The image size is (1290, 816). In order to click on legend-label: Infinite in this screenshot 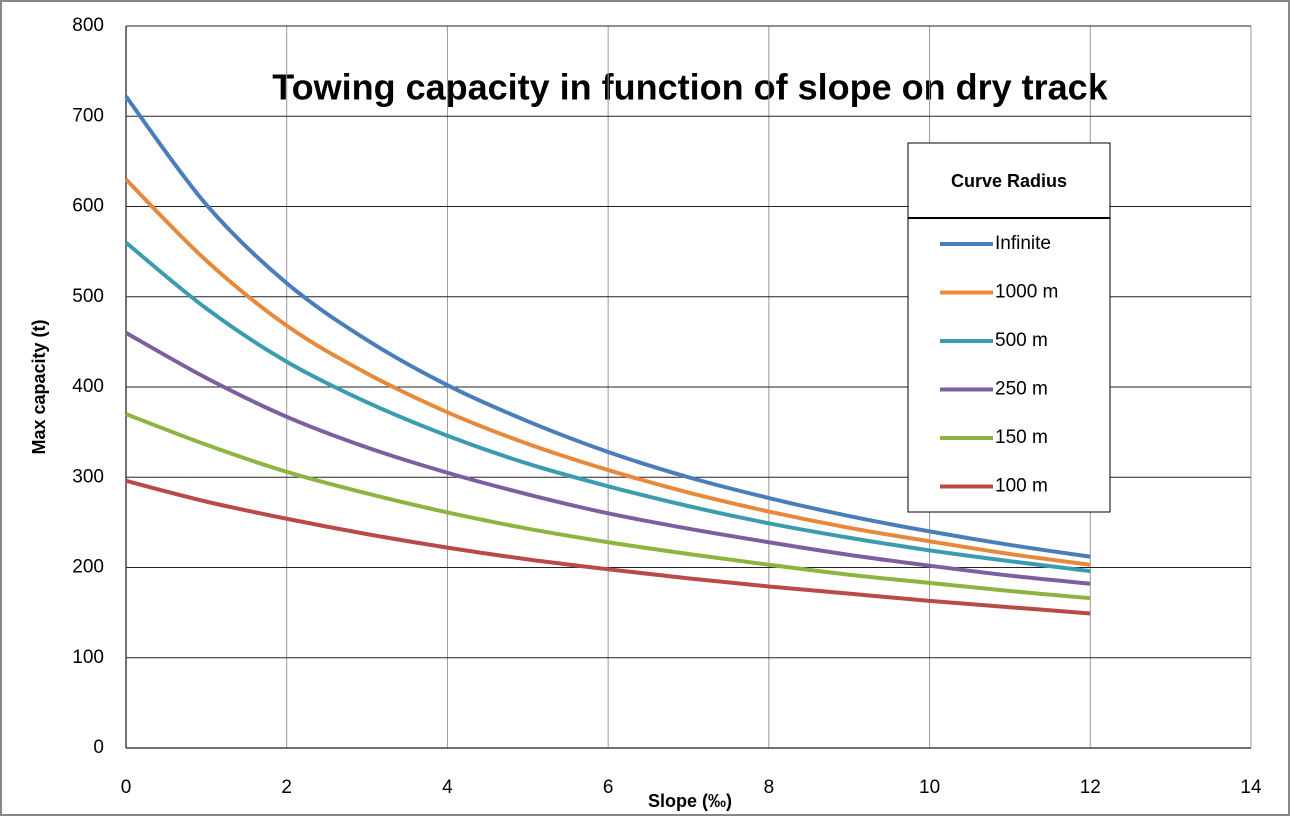, I will do `click(1023, 243)`.